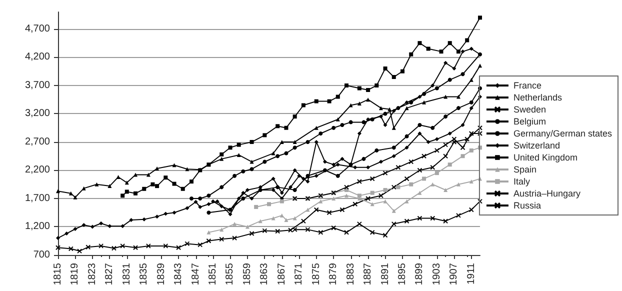 The height and width of the screenshot is (291, 622). Describe the element at coordinates (454, 274) in the screenshot. I see `x-tick-label: 1907` at that location.